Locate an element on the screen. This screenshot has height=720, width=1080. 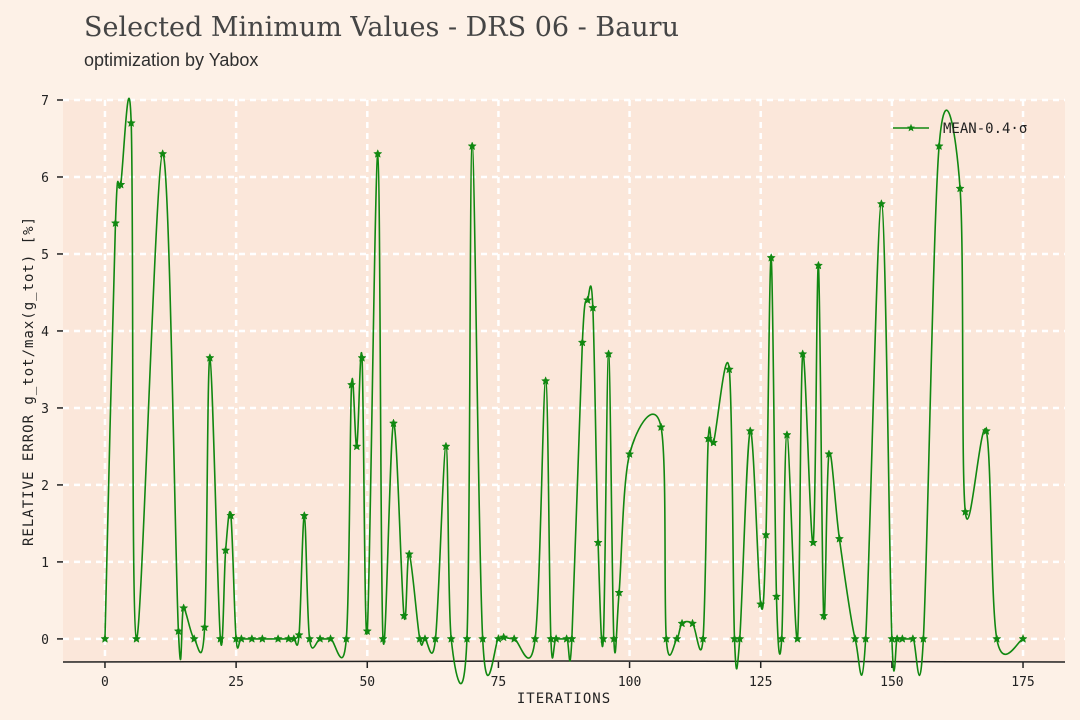
y-tick-label-6: 6 is located at coordinates (45, 178).